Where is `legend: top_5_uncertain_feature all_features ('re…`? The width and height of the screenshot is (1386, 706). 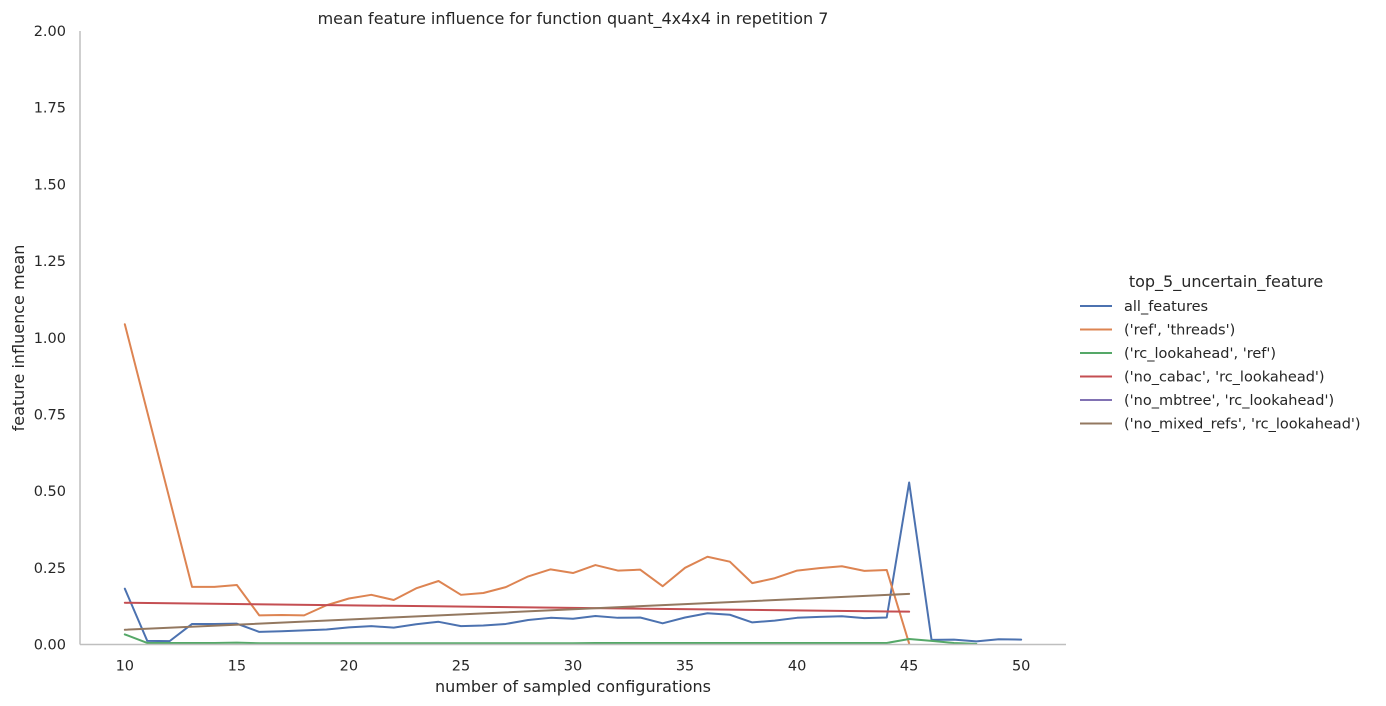
legend: top_5_uncertain_feature all_features ('re… is located at coordinates (1220, 352).